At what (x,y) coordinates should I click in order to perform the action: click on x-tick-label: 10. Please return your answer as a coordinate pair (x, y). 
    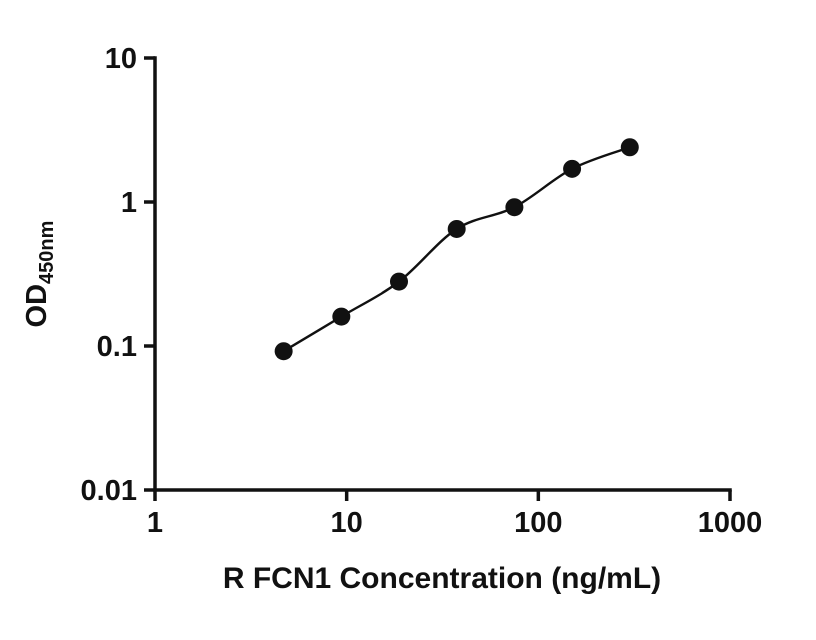
    Looking at the image, I should click on (347, 523).